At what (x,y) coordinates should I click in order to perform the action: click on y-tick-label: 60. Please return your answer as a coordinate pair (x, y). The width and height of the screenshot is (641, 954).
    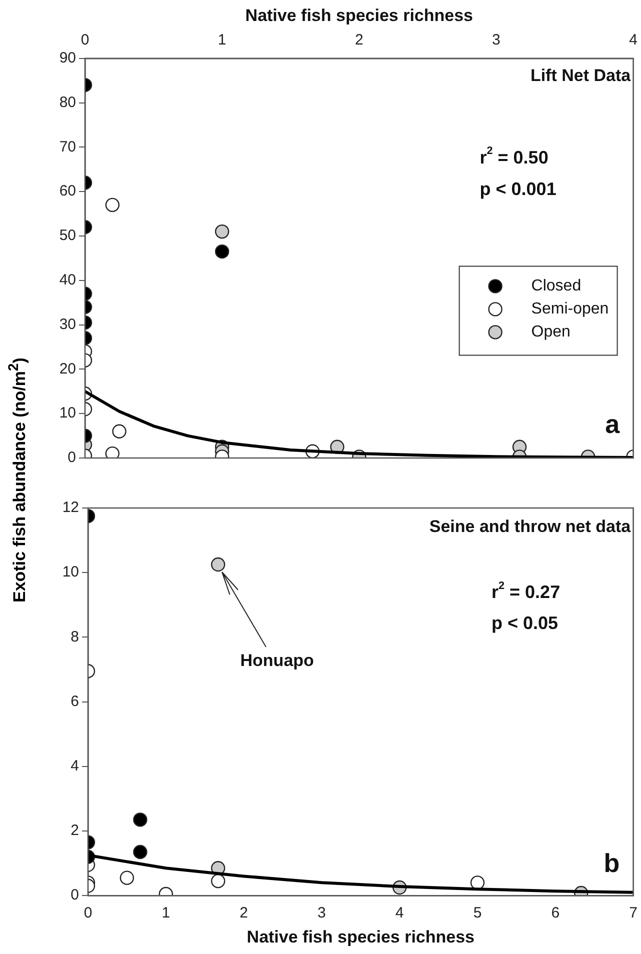
    Looking at the image, I should click on (67, 191).